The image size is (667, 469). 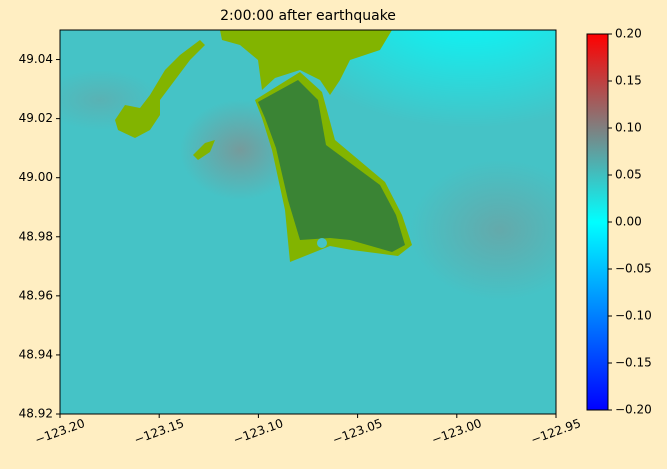 What do you see at coordinates (633, 316) in the screenshot?
I see `colorbar-tick-label: −0.10` at bounding box center [633, 316].